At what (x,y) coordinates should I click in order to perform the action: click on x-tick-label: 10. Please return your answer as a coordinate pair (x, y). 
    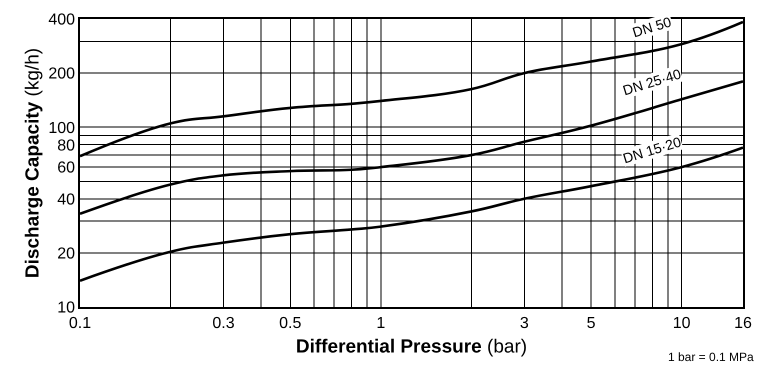
    Looking at the image, I should click on (681, 323).